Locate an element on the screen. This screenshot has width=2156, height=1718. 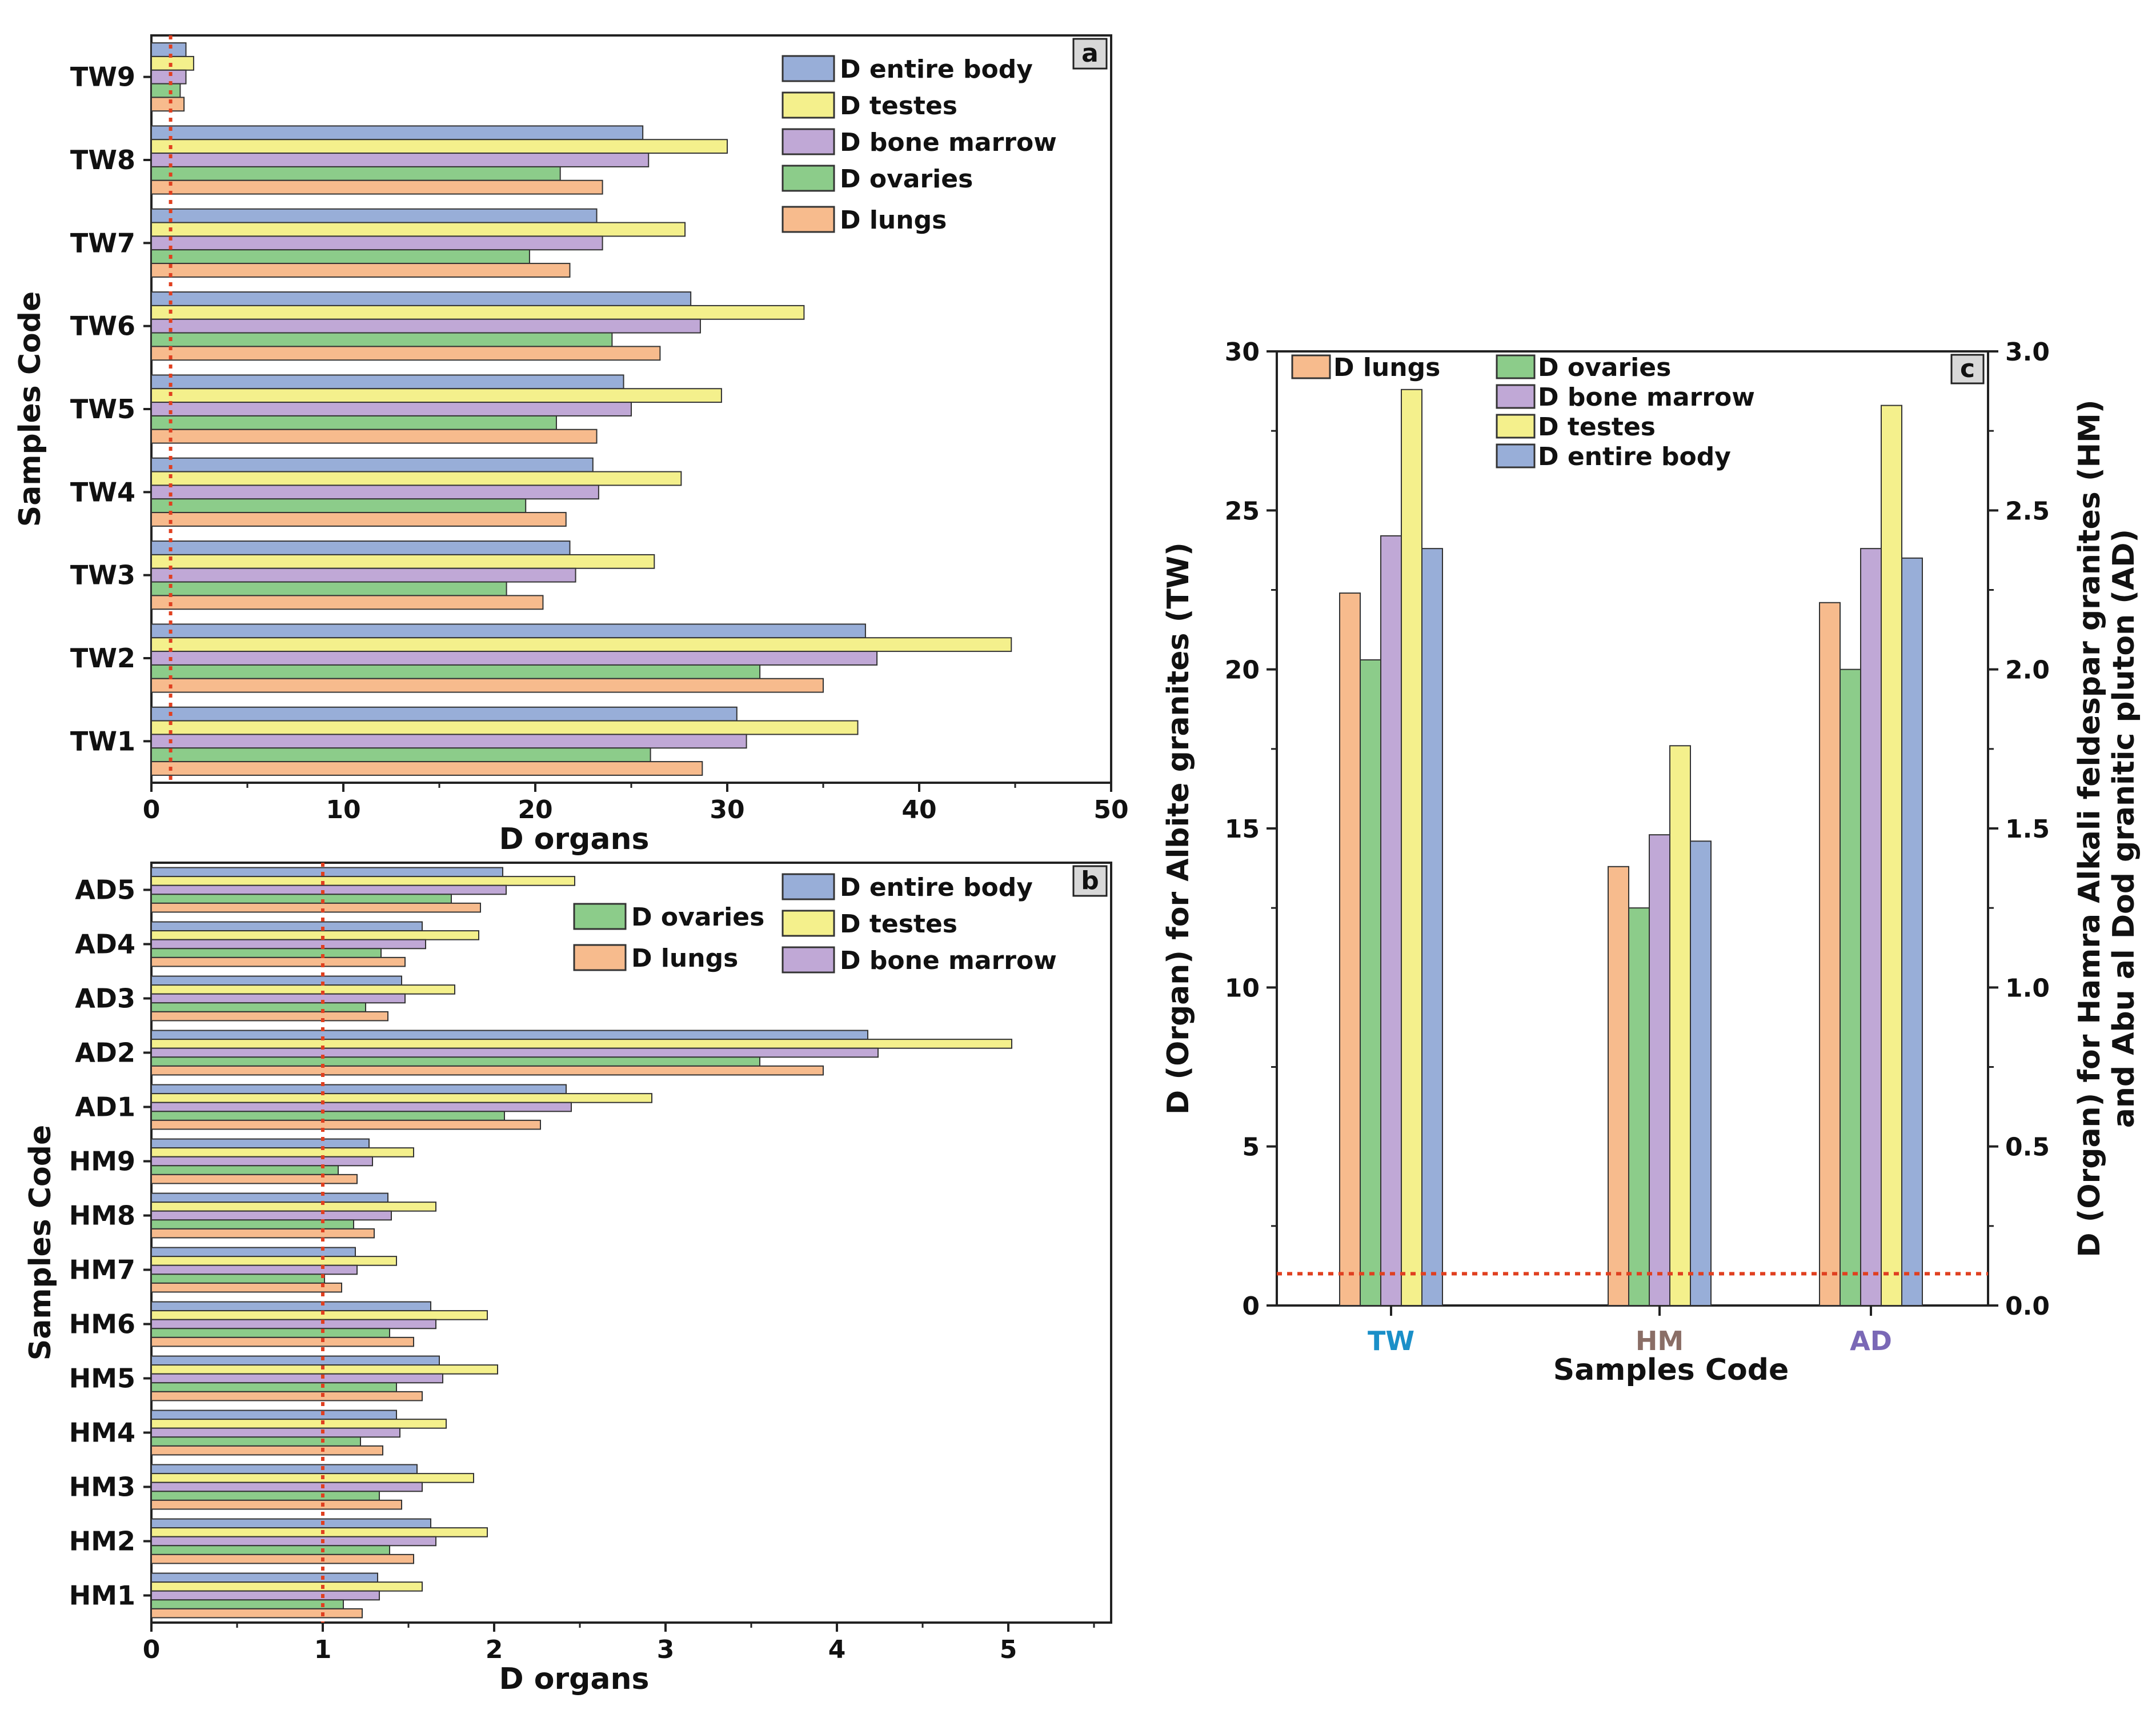
bar-b-ad4-d-lungs is located at coordinates (278, 961).